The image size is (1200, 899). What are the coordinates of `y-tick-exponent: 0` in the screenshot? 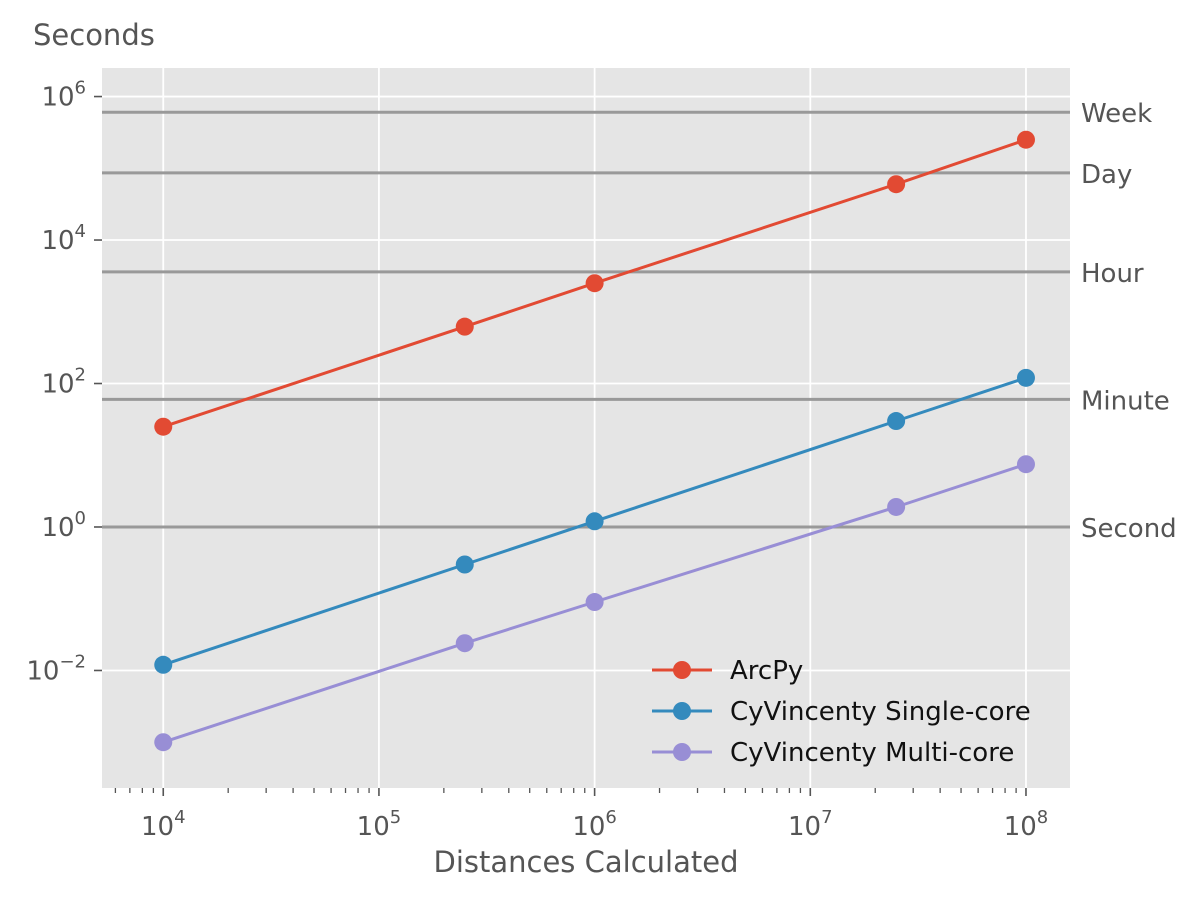 It's located at (80, 518).